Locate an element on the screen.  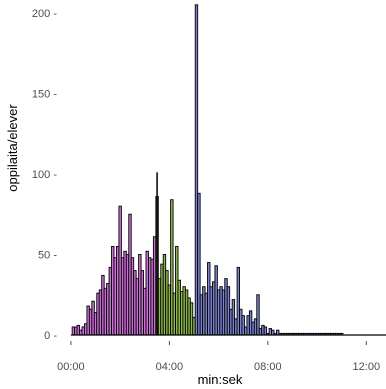
x-tick-label: 04:00 is located at coordinates (170, 367).